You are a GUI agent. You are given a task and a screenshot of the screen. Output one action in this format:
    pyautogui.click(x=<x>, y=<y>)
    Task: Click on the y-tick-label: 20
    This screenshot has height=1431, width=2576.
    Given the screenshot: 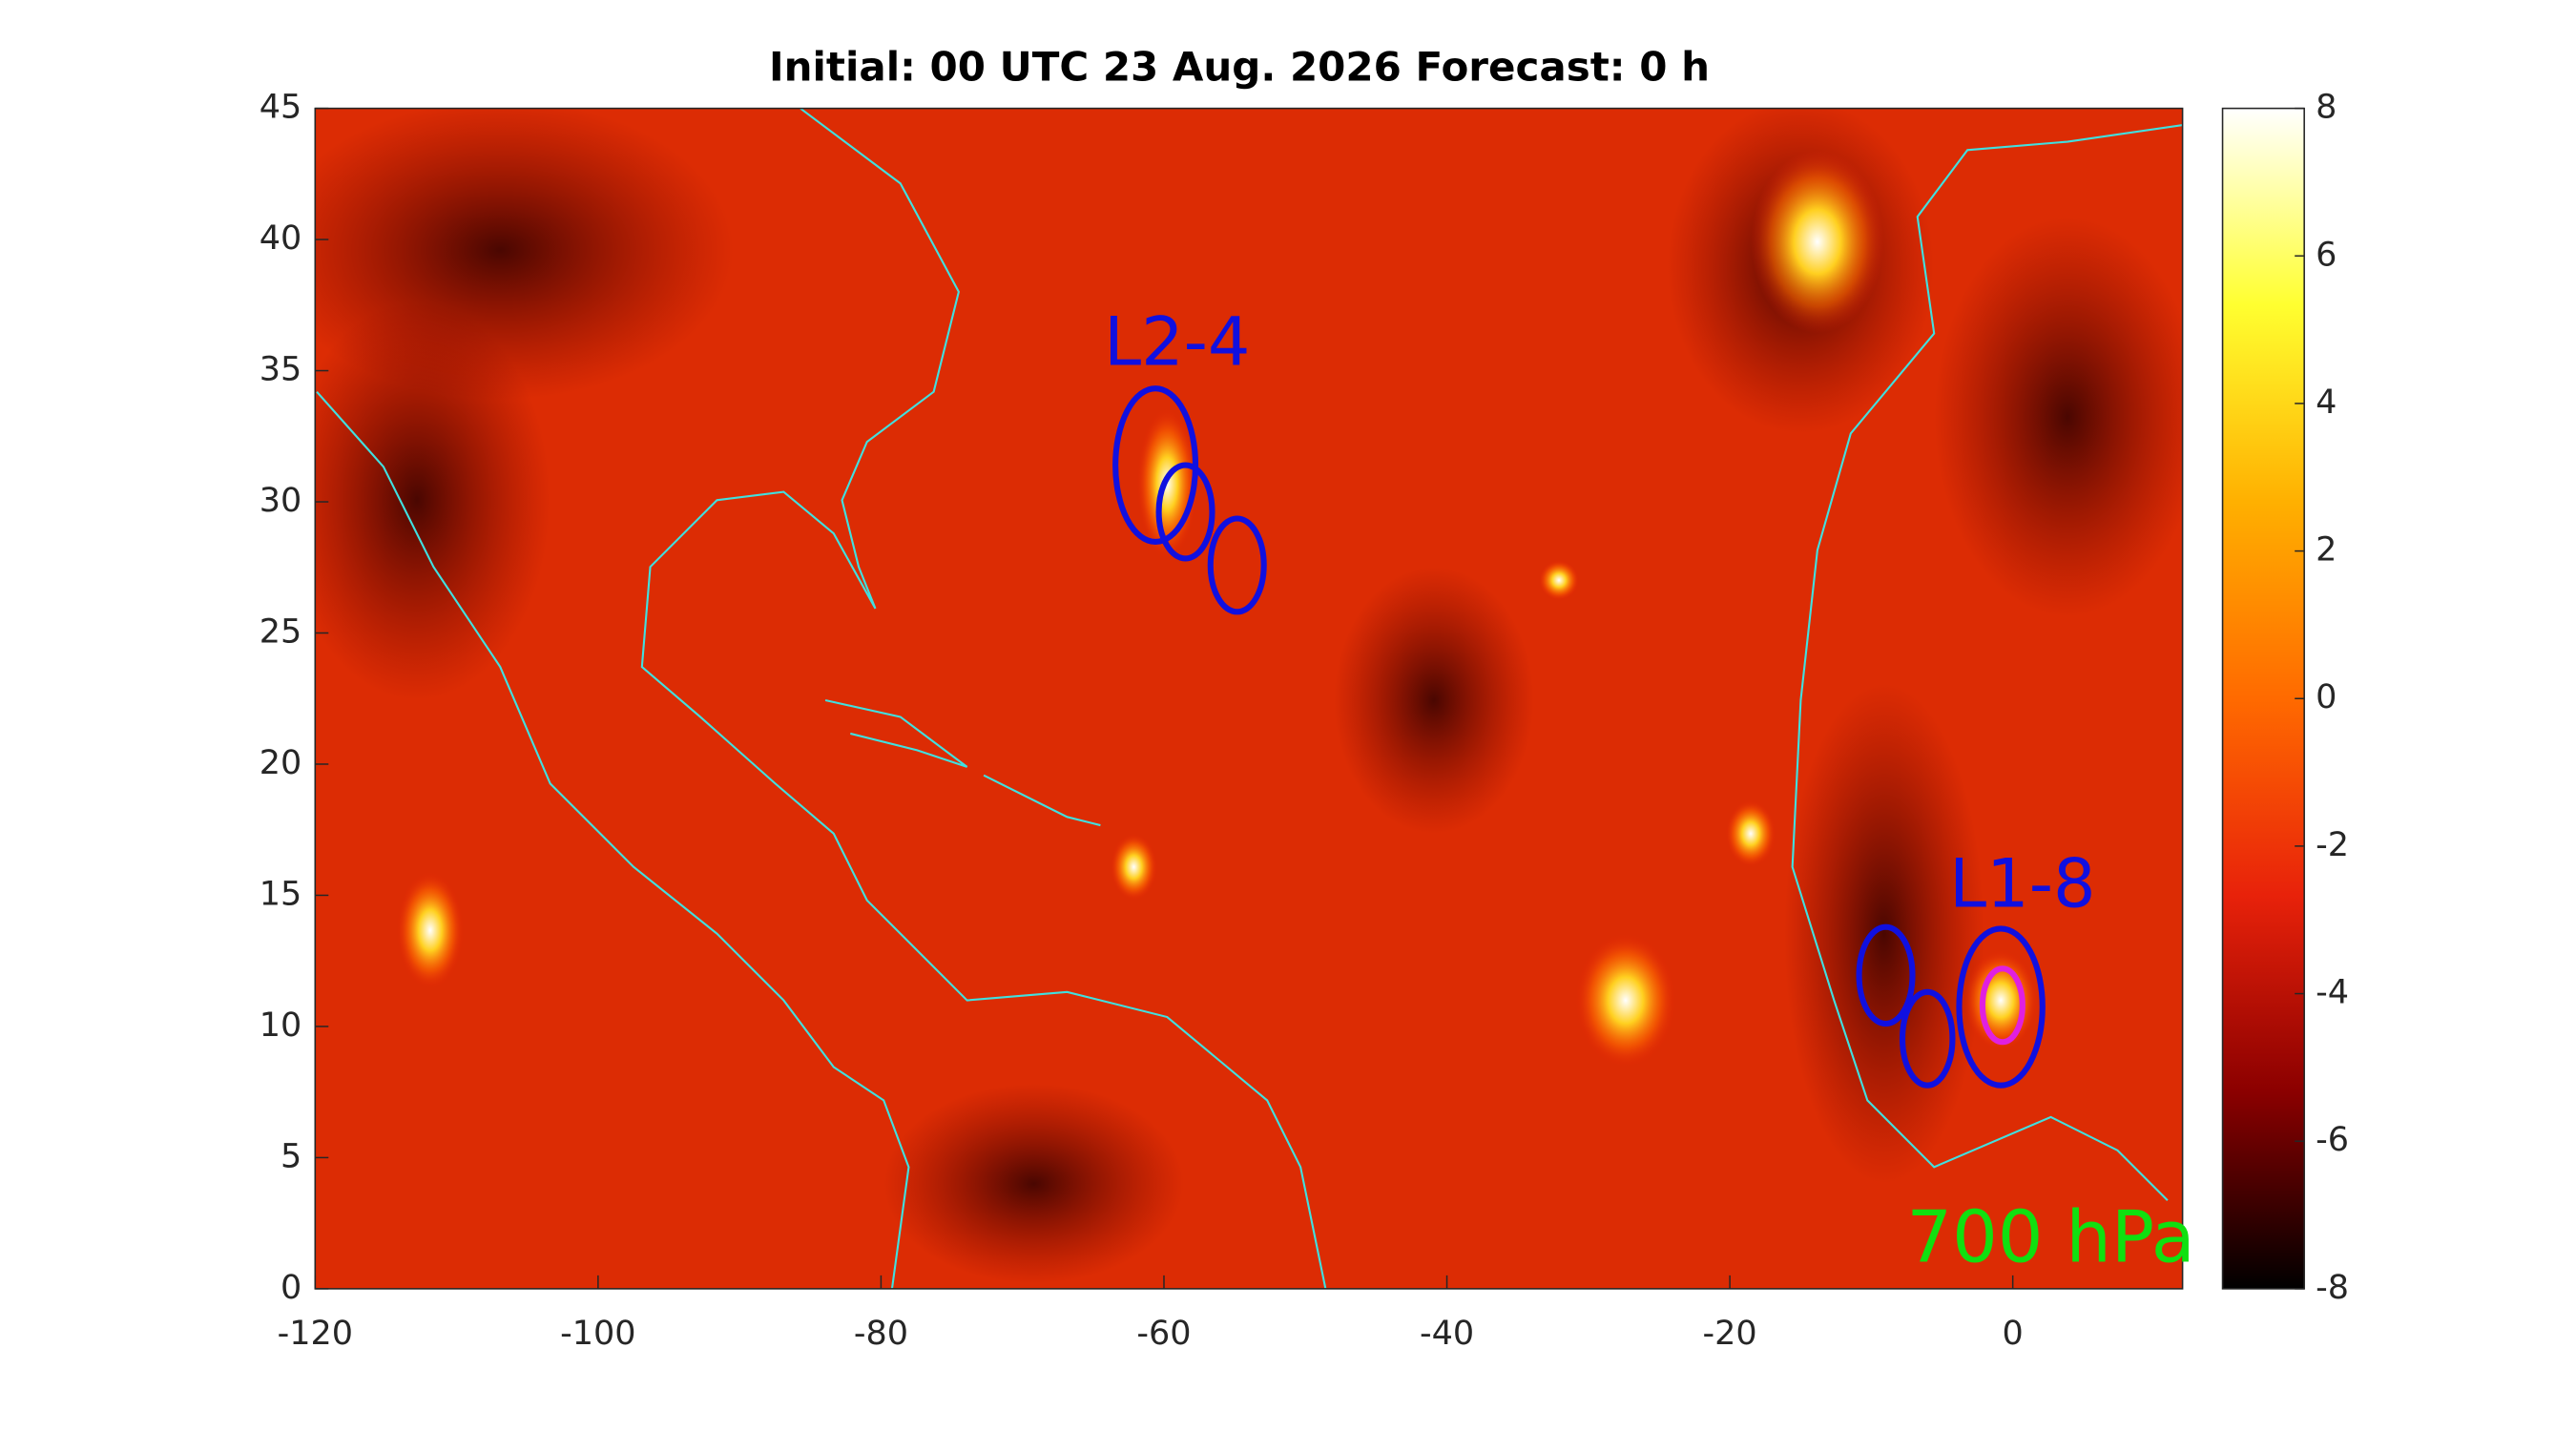 What is the action you would take?
    pyautogui.click(x=281, y=763)
    